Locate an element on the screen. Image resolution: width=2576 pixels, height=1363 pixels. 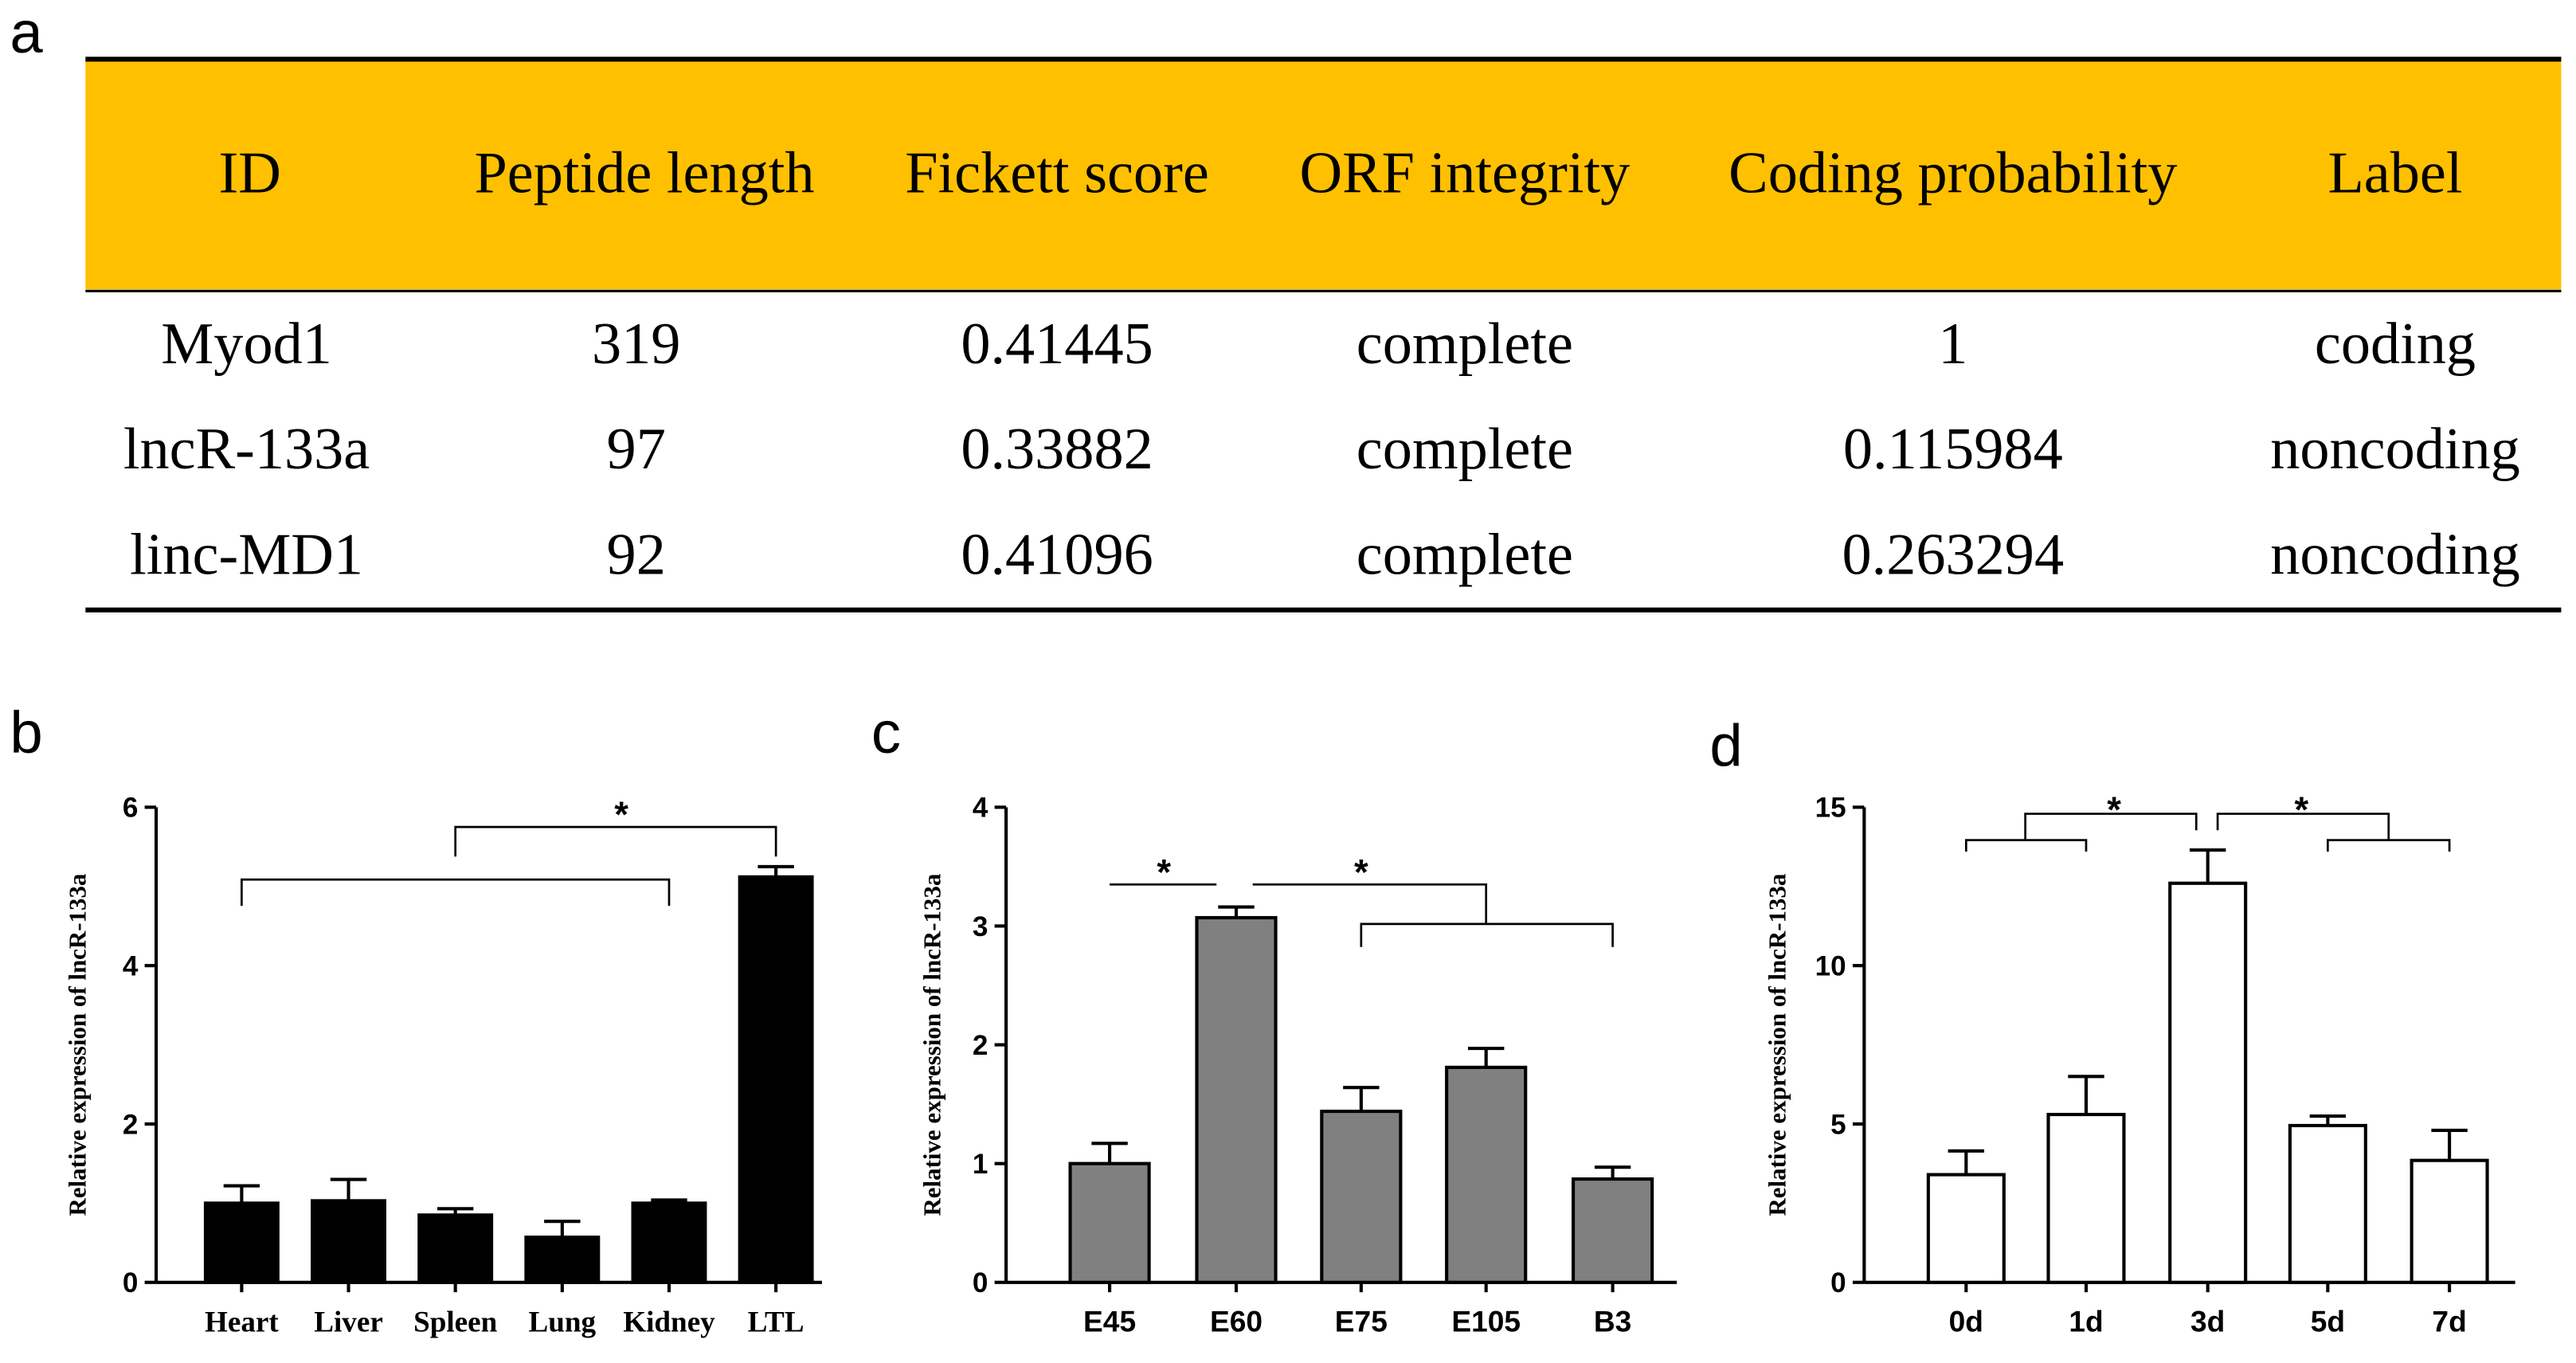
table-cell: 97 is located at coordinates (636, 449).